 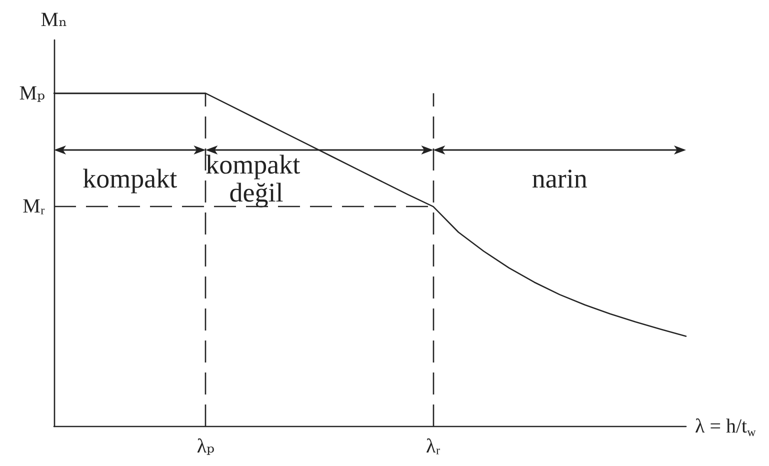 I want to click on annotation: kompakt değil, so click(x=256, y=178).